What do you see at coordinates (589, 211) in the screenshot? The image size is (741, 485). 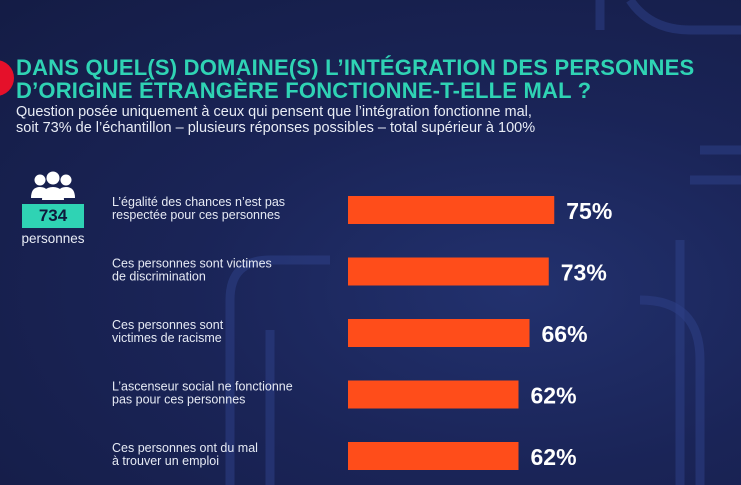 I see `value-label: 75%` at bounding box center [589, 211].